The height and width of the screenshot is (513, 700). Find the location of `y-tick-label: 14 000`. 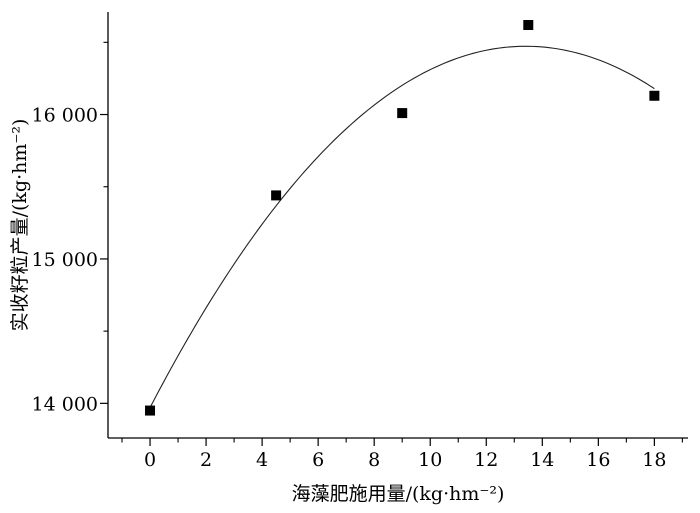

y-tick-label: 14 000 is located at coordinates (65, 404).